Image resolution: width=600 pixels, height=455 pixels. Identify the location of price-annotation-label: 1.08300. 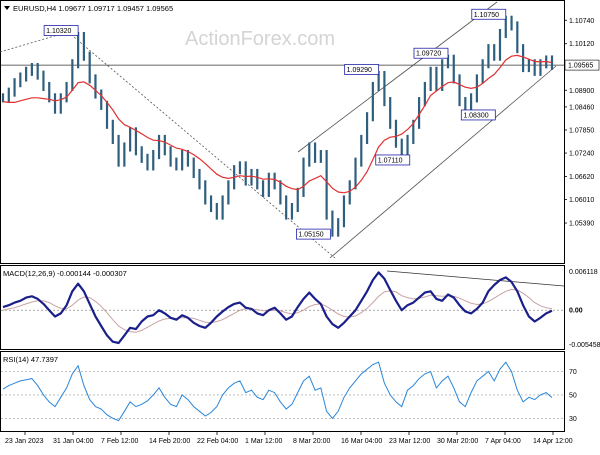
(475, 115).